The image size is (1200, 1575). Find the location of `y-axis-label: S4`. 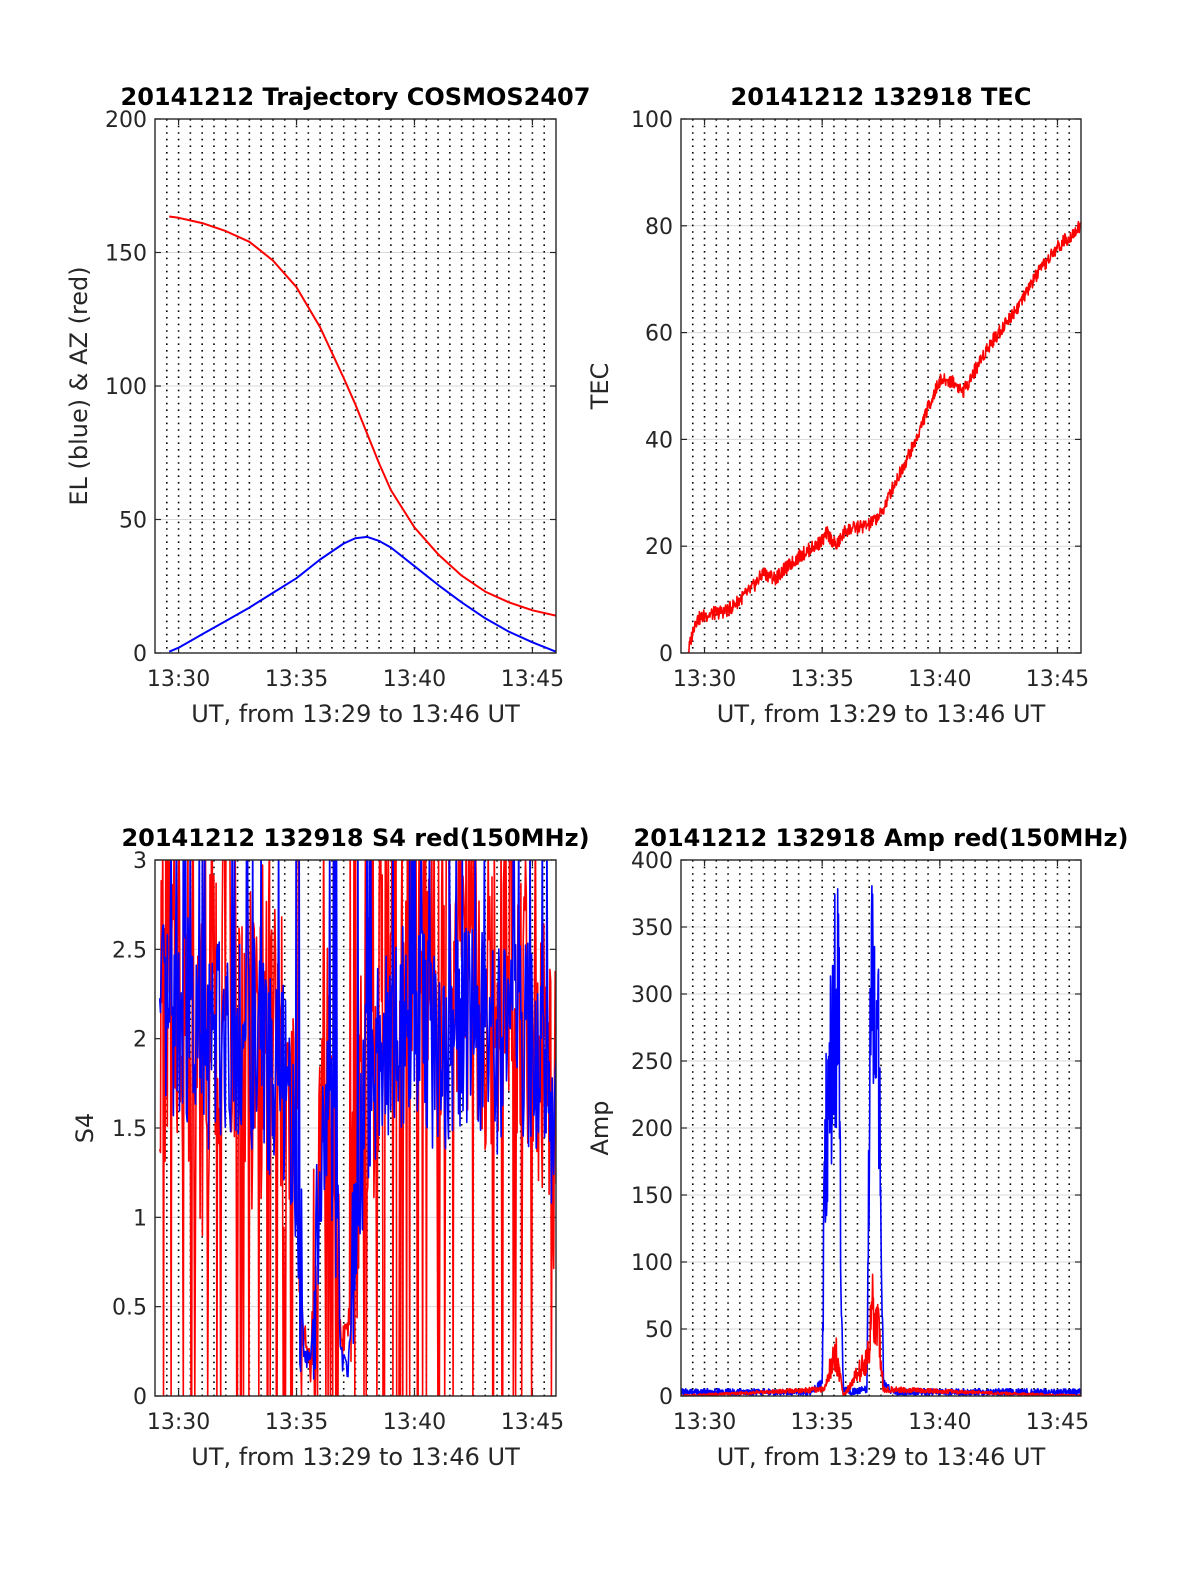

y-axis-label: S4 is located at coordinates (85, 1128).